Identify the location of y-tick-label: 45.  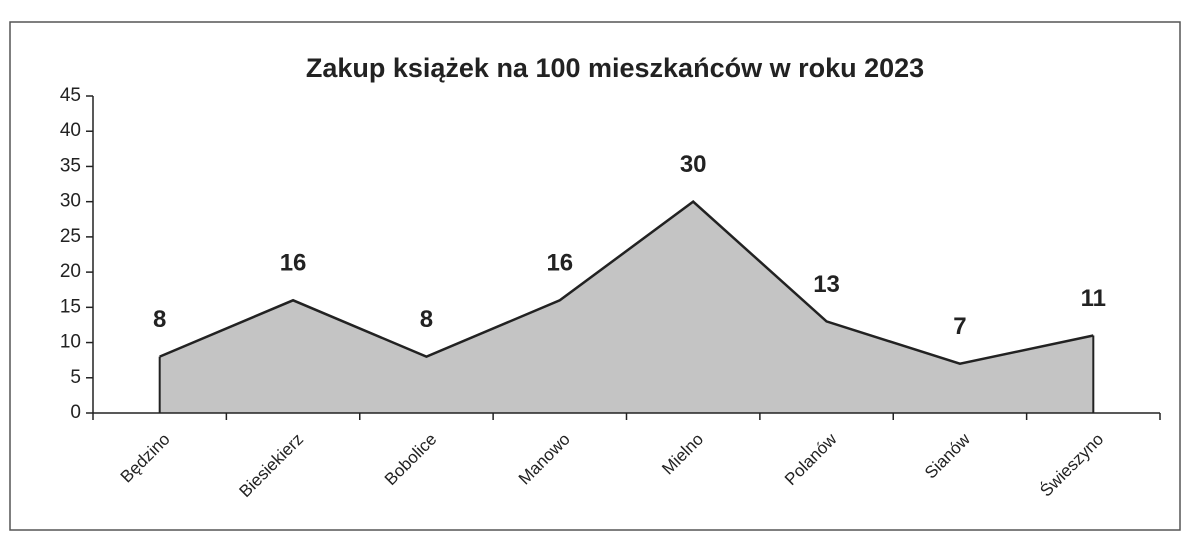
(70, 95).